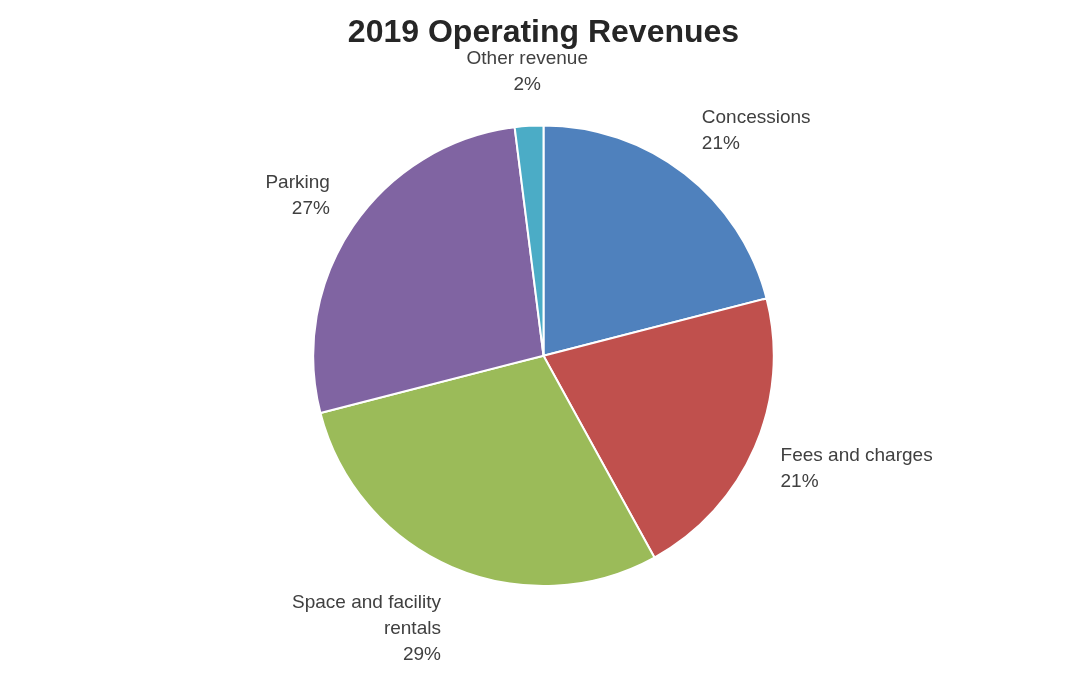 The height and width of the screenshot is (677, 1087). Describe the element at coordinates (422, 653) in the screenshot. I see `data-label: 29%` at that location.